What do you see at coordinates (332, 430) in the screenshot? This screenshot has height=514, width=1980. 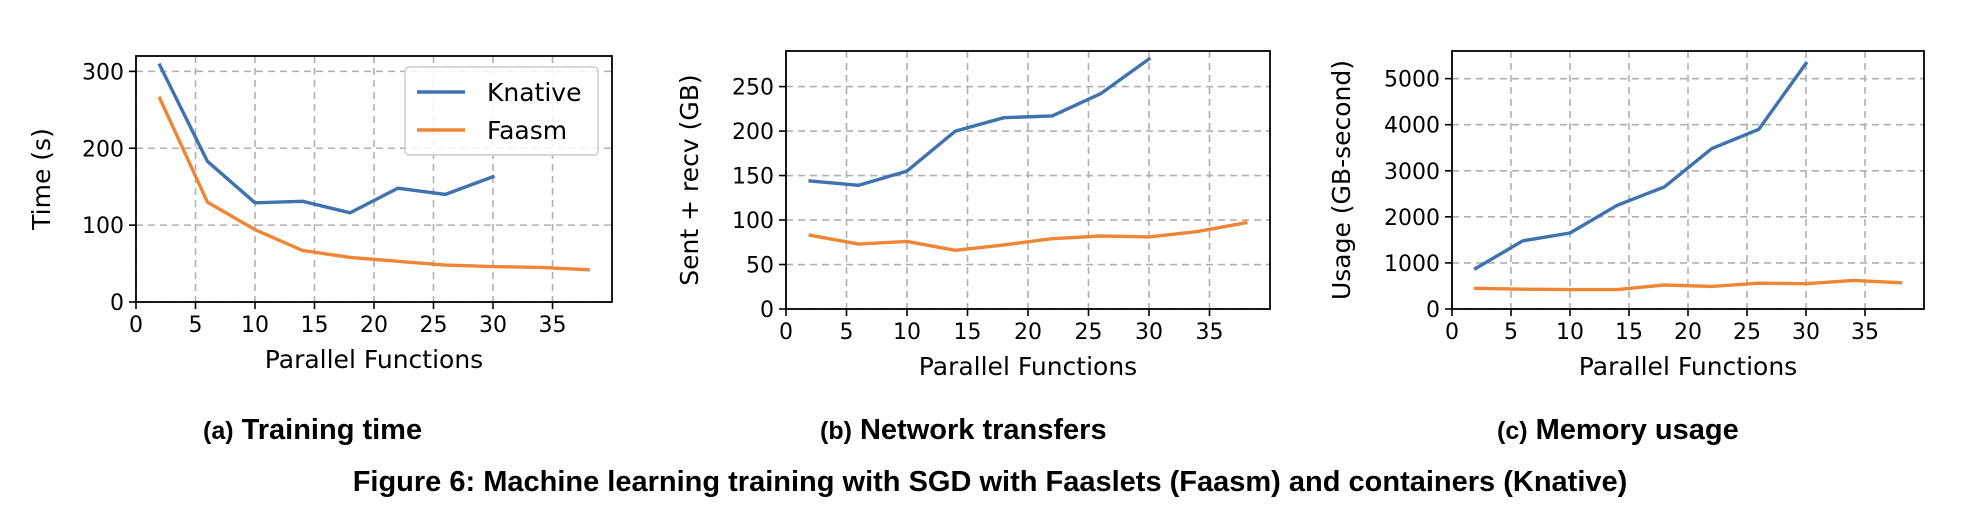 I see `subcaption-text: Training time` at bounding box center [332, 430].